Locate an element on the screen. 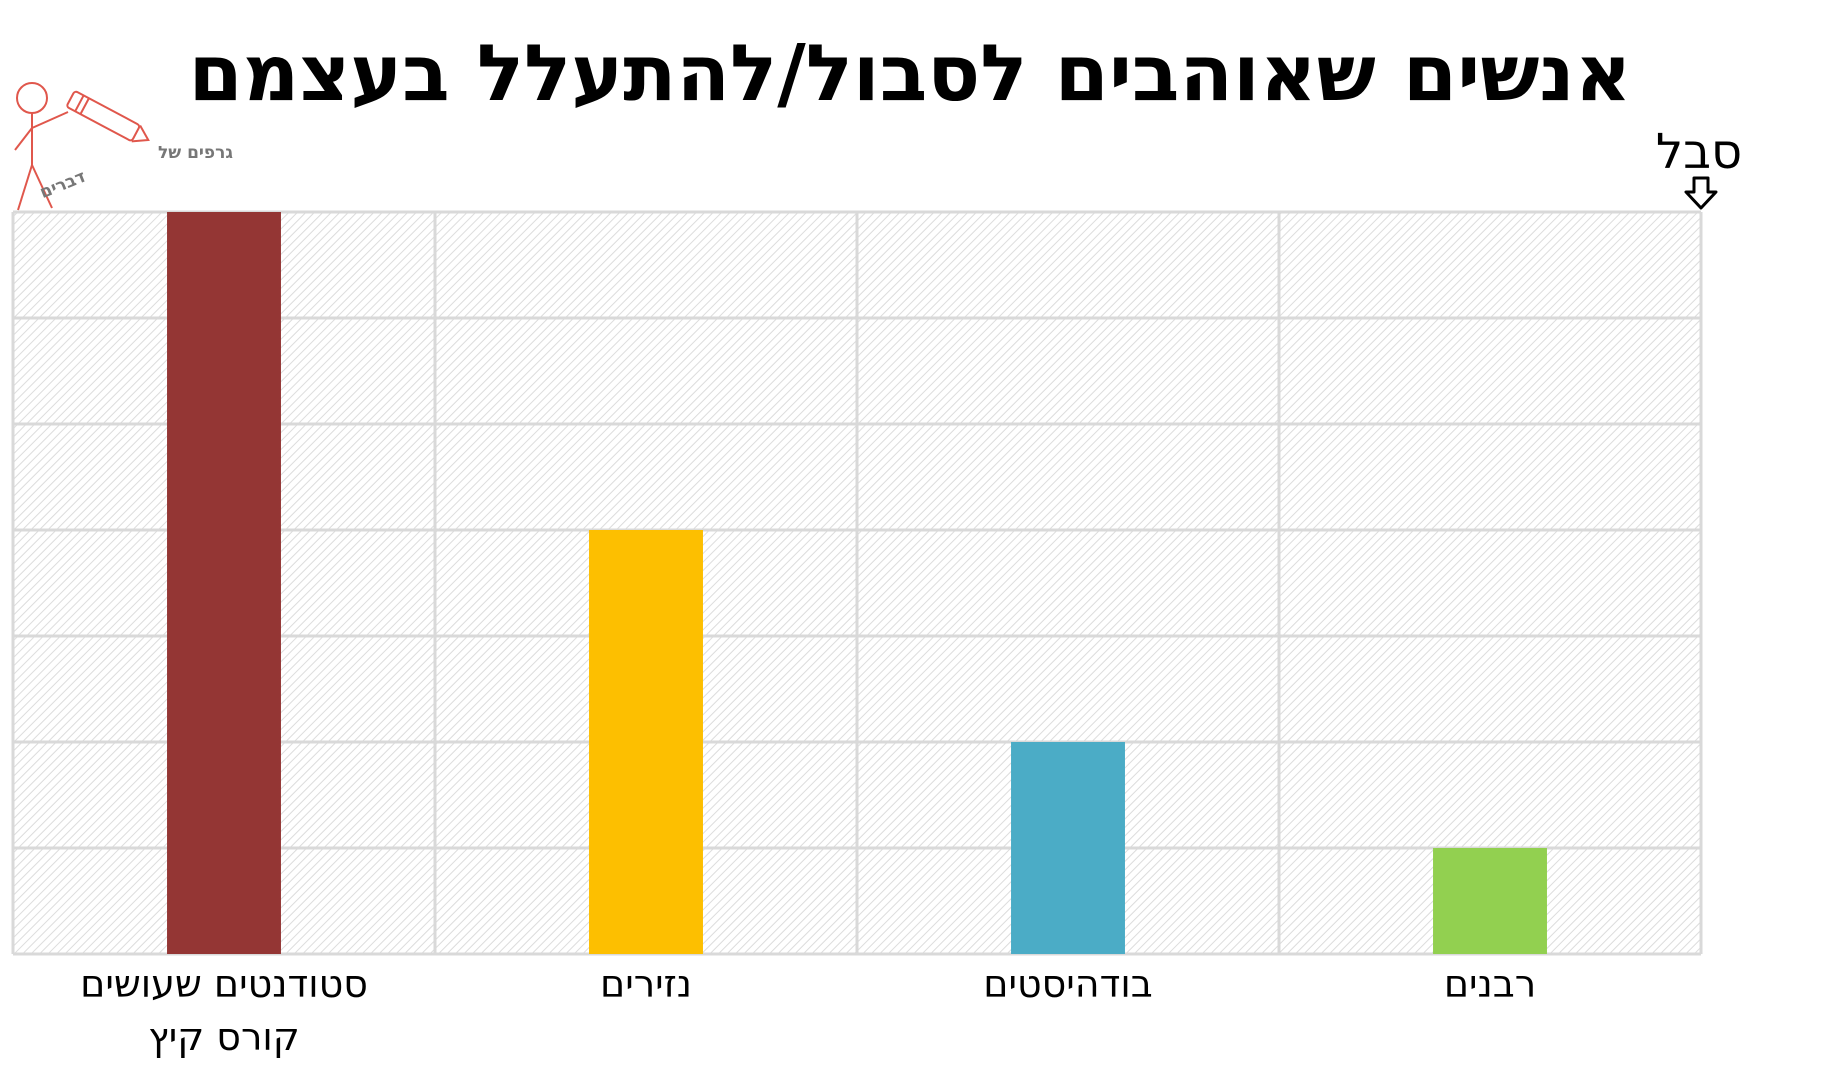  chart-title: אנשים שאוהבים לסבול/להתעלל בעצמם is located at coordinates (910, 74).